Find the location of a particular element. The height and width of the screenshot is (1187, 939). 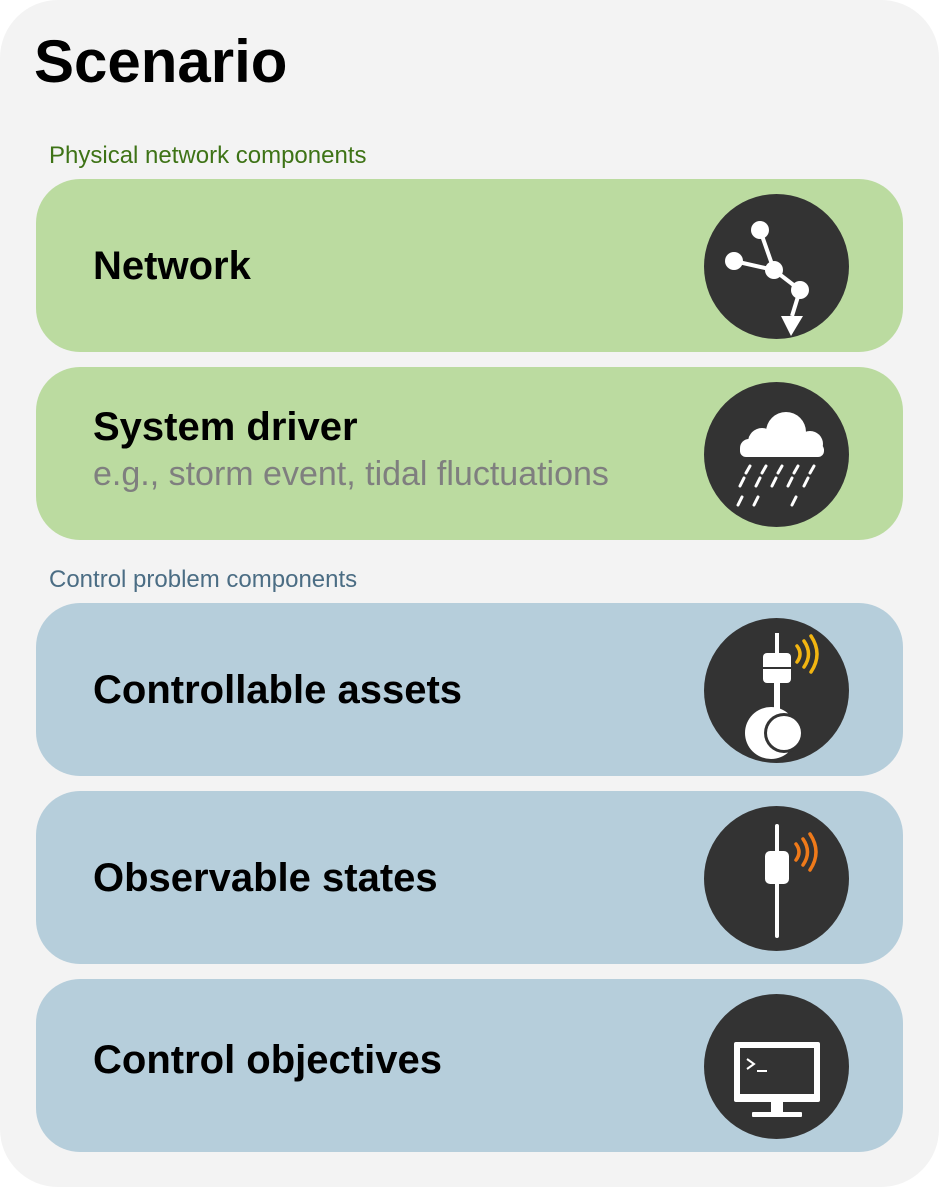

card-heading: Controllable assets is located at coordinates (278, 690).